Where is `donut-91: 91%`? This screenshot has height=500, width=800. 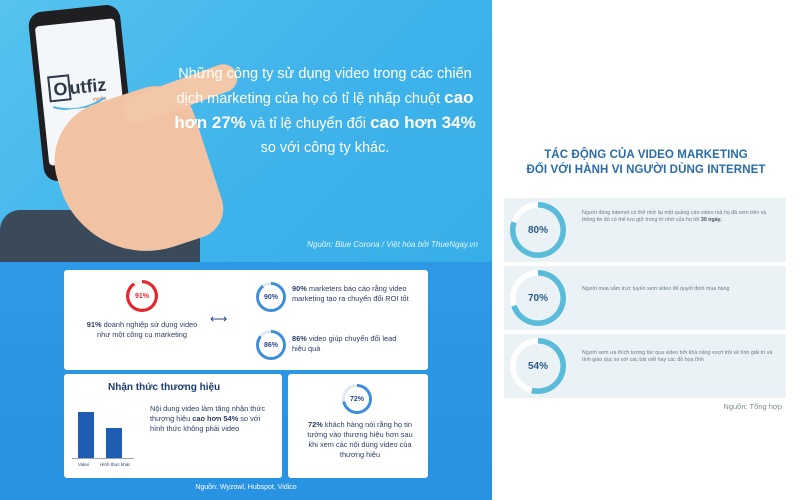 donut-91: 91% is located at coordinates (142, 296).